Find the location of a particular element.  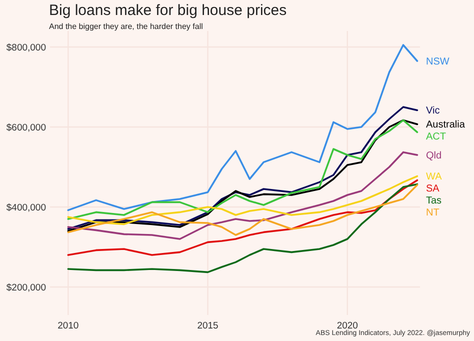

x-tick-label: 2010 is located at coordinates (68, 326).